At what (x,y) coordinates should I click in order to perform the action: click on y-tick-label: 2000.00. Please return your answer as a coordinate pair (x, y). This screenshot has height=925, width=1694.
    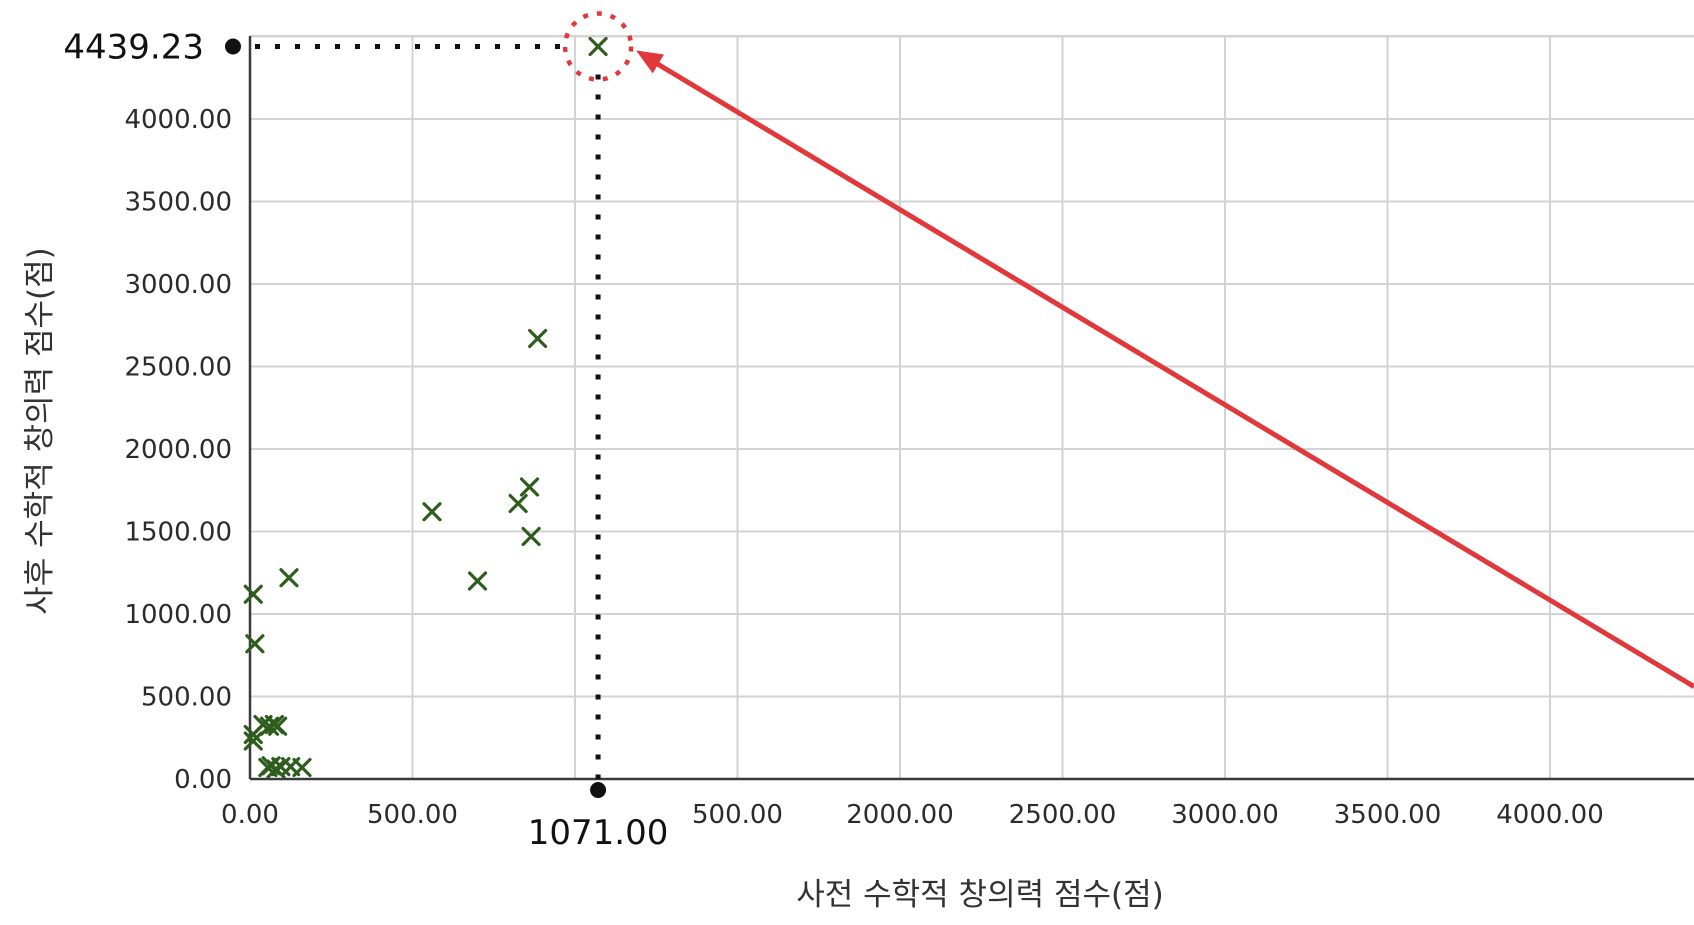
    Looking at the image, I should click on (178, 450).